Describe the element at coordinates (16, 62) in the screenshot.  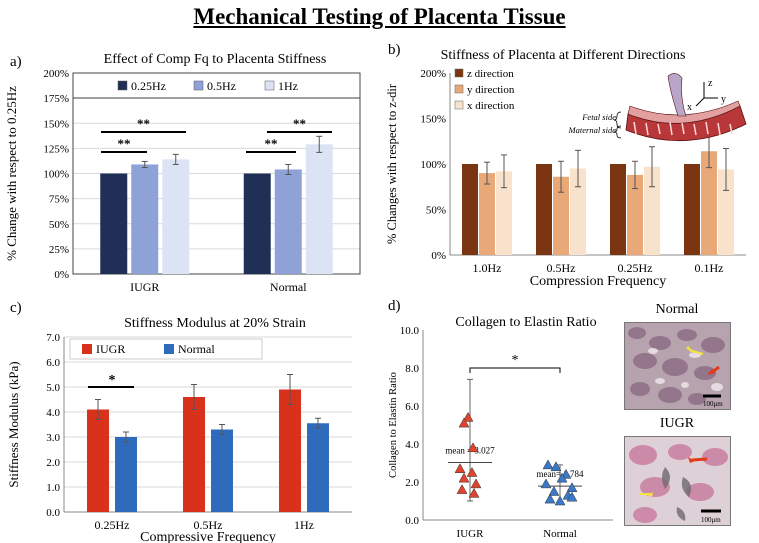
I see `panel-label: a)` at that location.